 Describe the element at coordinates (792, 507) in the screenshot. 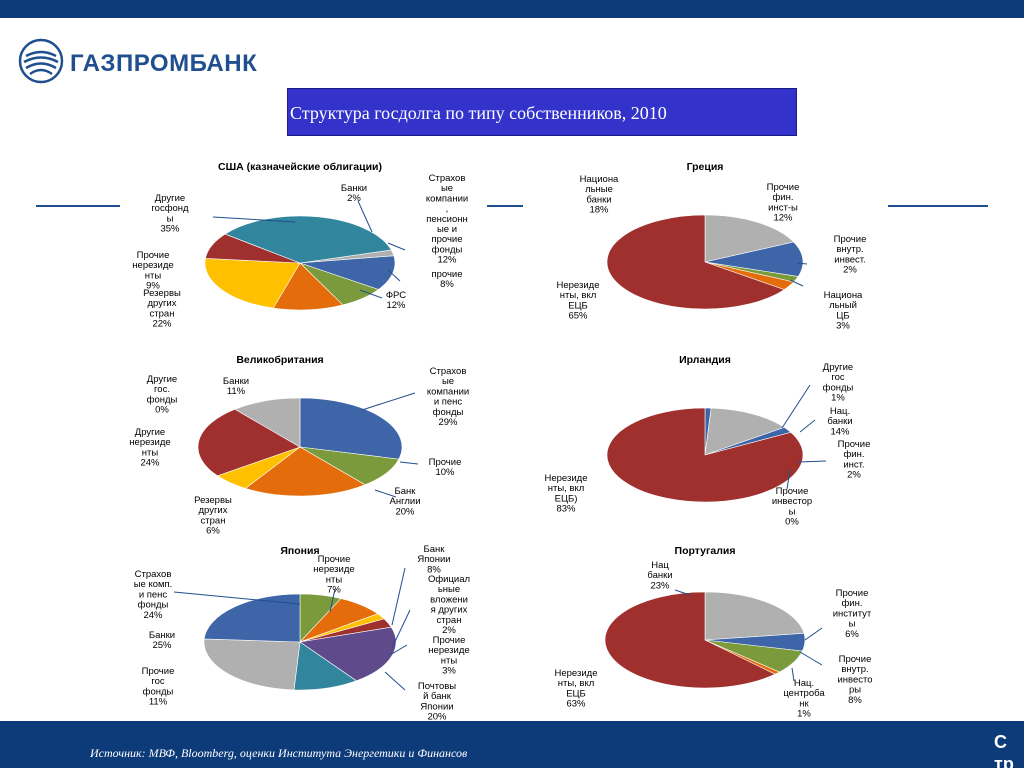

I see `slice-label: Прочие инвестор ы 0%` at that location.